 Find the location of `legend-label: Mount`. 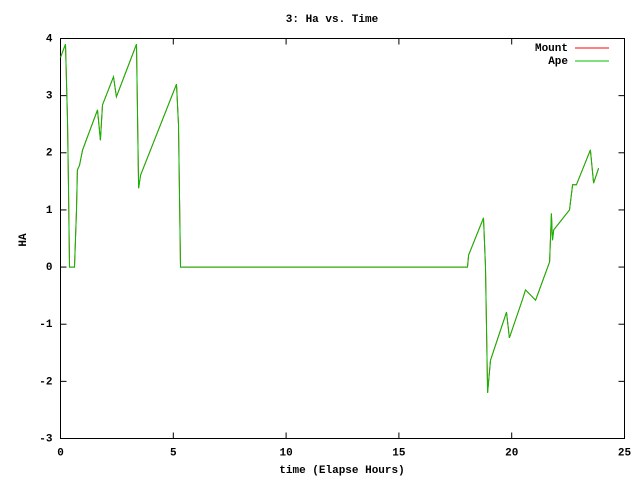

legend-label: Mount is located at coordinates (551, 49).